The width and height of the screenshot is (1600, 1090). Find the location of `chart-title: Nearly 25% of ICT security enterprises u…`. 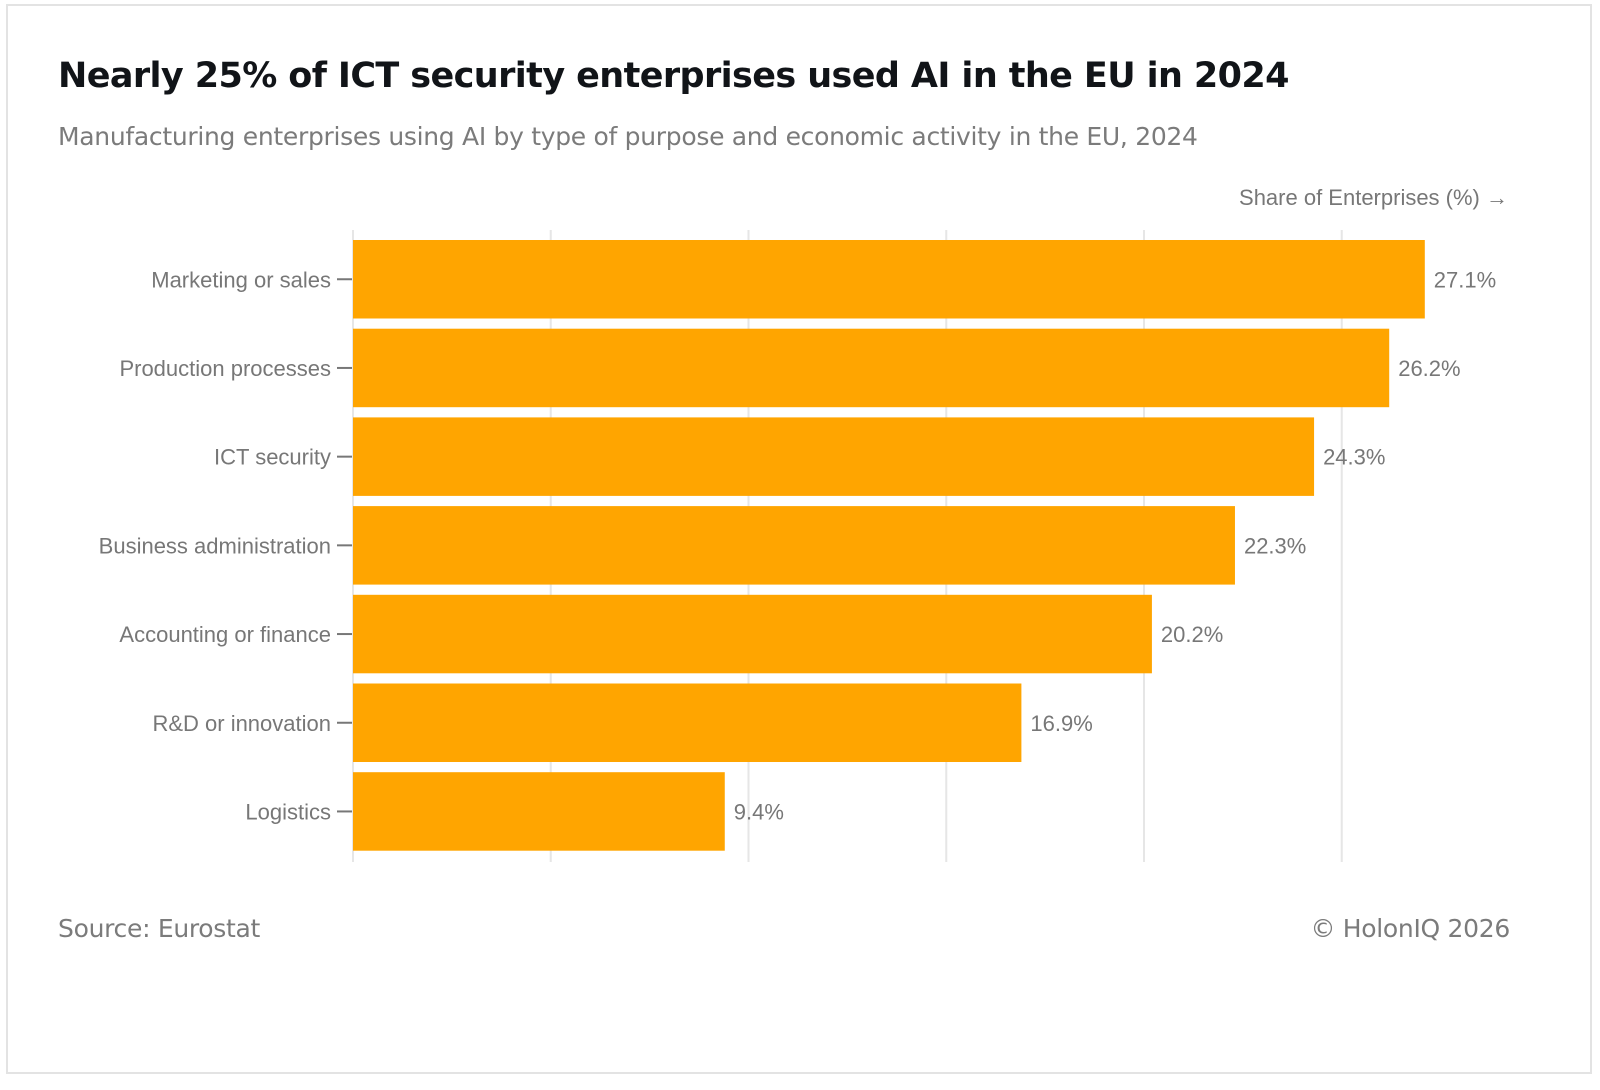

chart-title: Nearly 25% of ICT security enterprises u… is located at coordinates (674, 76).